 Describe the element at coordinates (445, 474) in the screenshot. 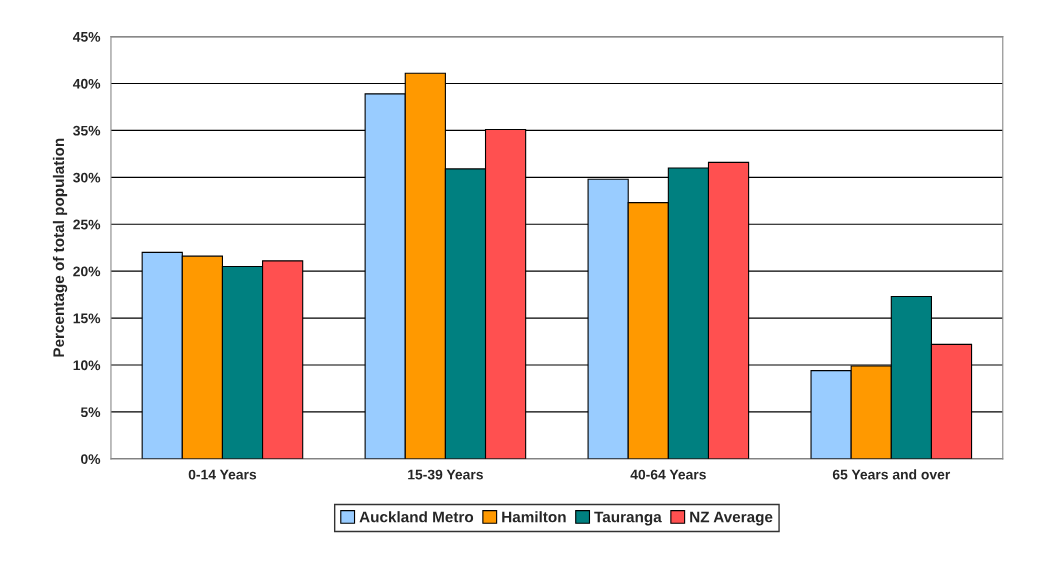

I see `x-tick-label: 15-39 Years` at that location.